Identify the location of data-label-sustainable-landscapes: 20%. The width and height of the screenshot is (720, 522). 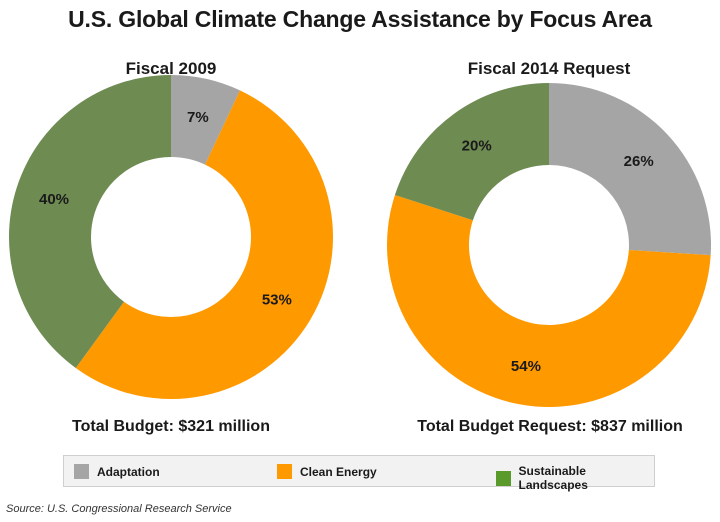
(477, 145).